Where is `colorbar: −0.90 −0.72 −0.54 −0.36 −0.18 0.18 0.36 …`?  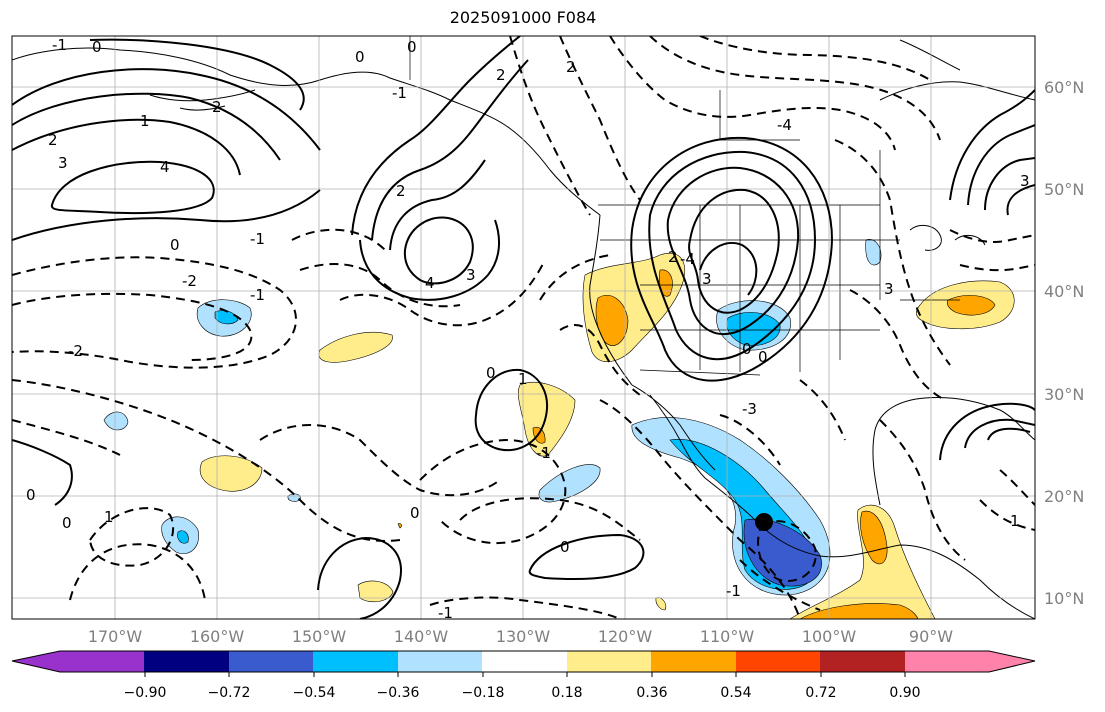 colorbar: −0.90 −0.72 −0.54 −0.36 −0.18 0.18 0.36 … is located at coordinates (523, 675).